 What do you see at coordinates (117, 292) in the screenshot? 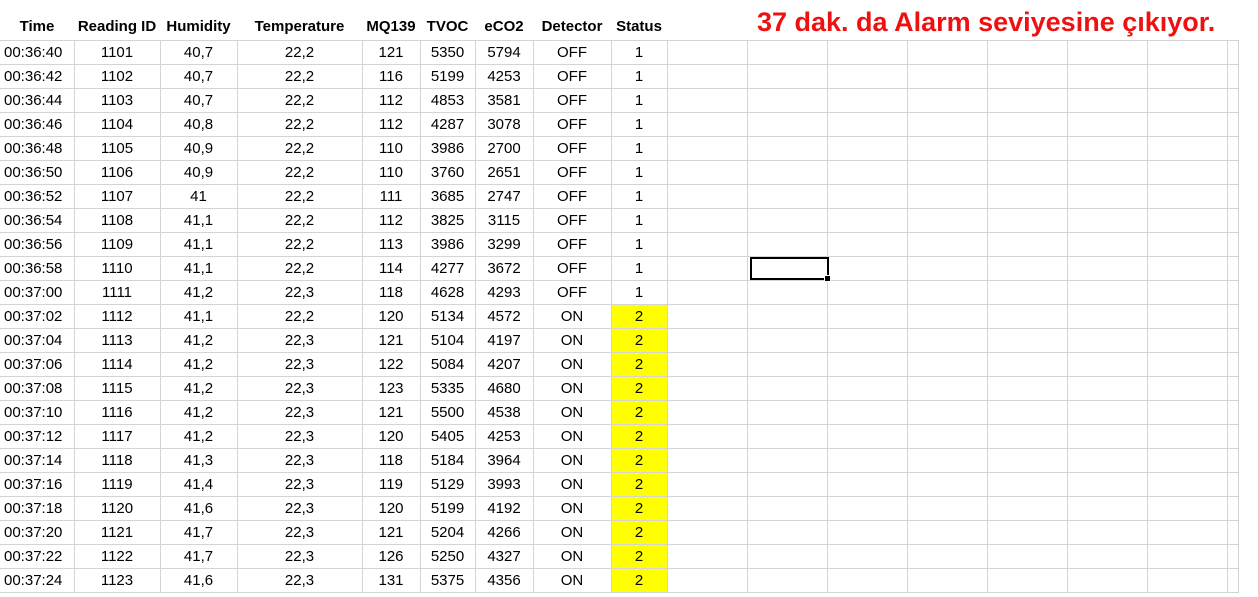
I see `cell-reading-id: 1111` at bounding box center [117, 292].